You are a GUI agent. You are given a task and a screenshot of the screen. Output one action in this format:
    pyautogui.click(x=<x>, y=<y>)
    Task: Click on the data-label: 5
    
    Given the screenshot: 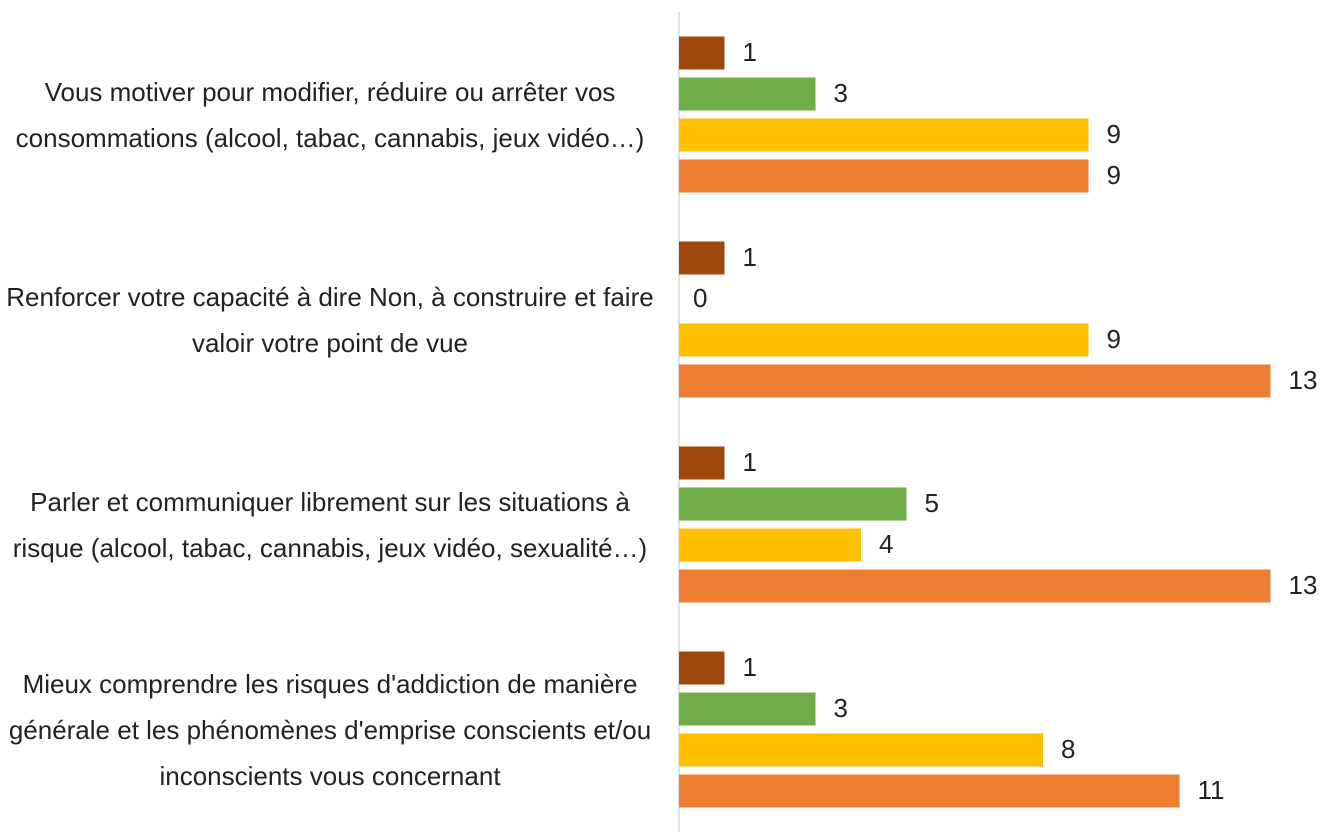 What is the action you would take?
    pyautogui.click(x=932, y=503)
    